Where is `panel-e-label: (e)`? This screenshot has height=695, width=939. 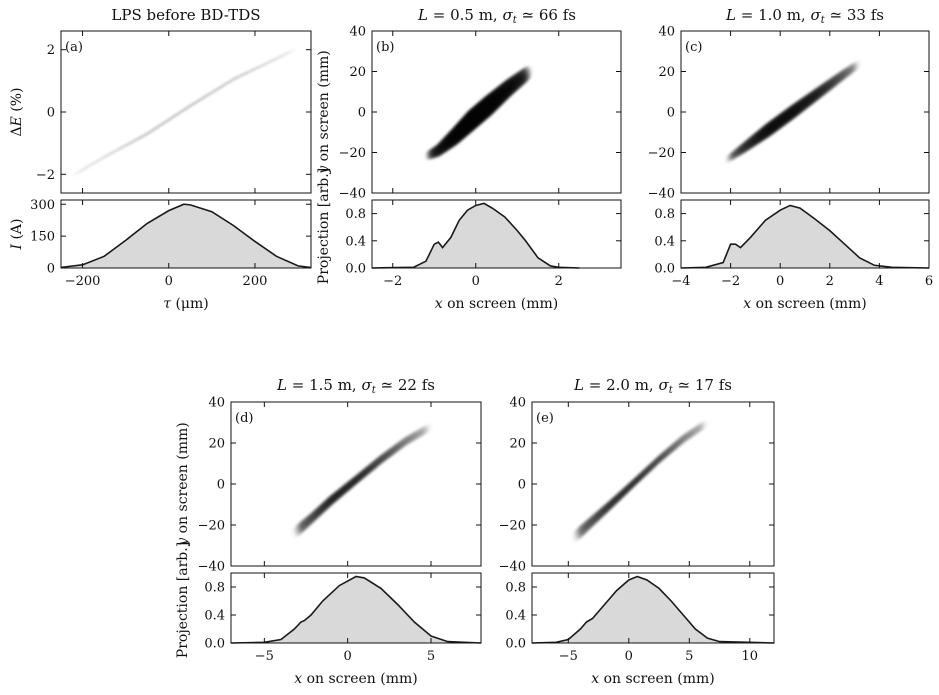
panel-e-label: (e) is located at coordinates (545, 418).